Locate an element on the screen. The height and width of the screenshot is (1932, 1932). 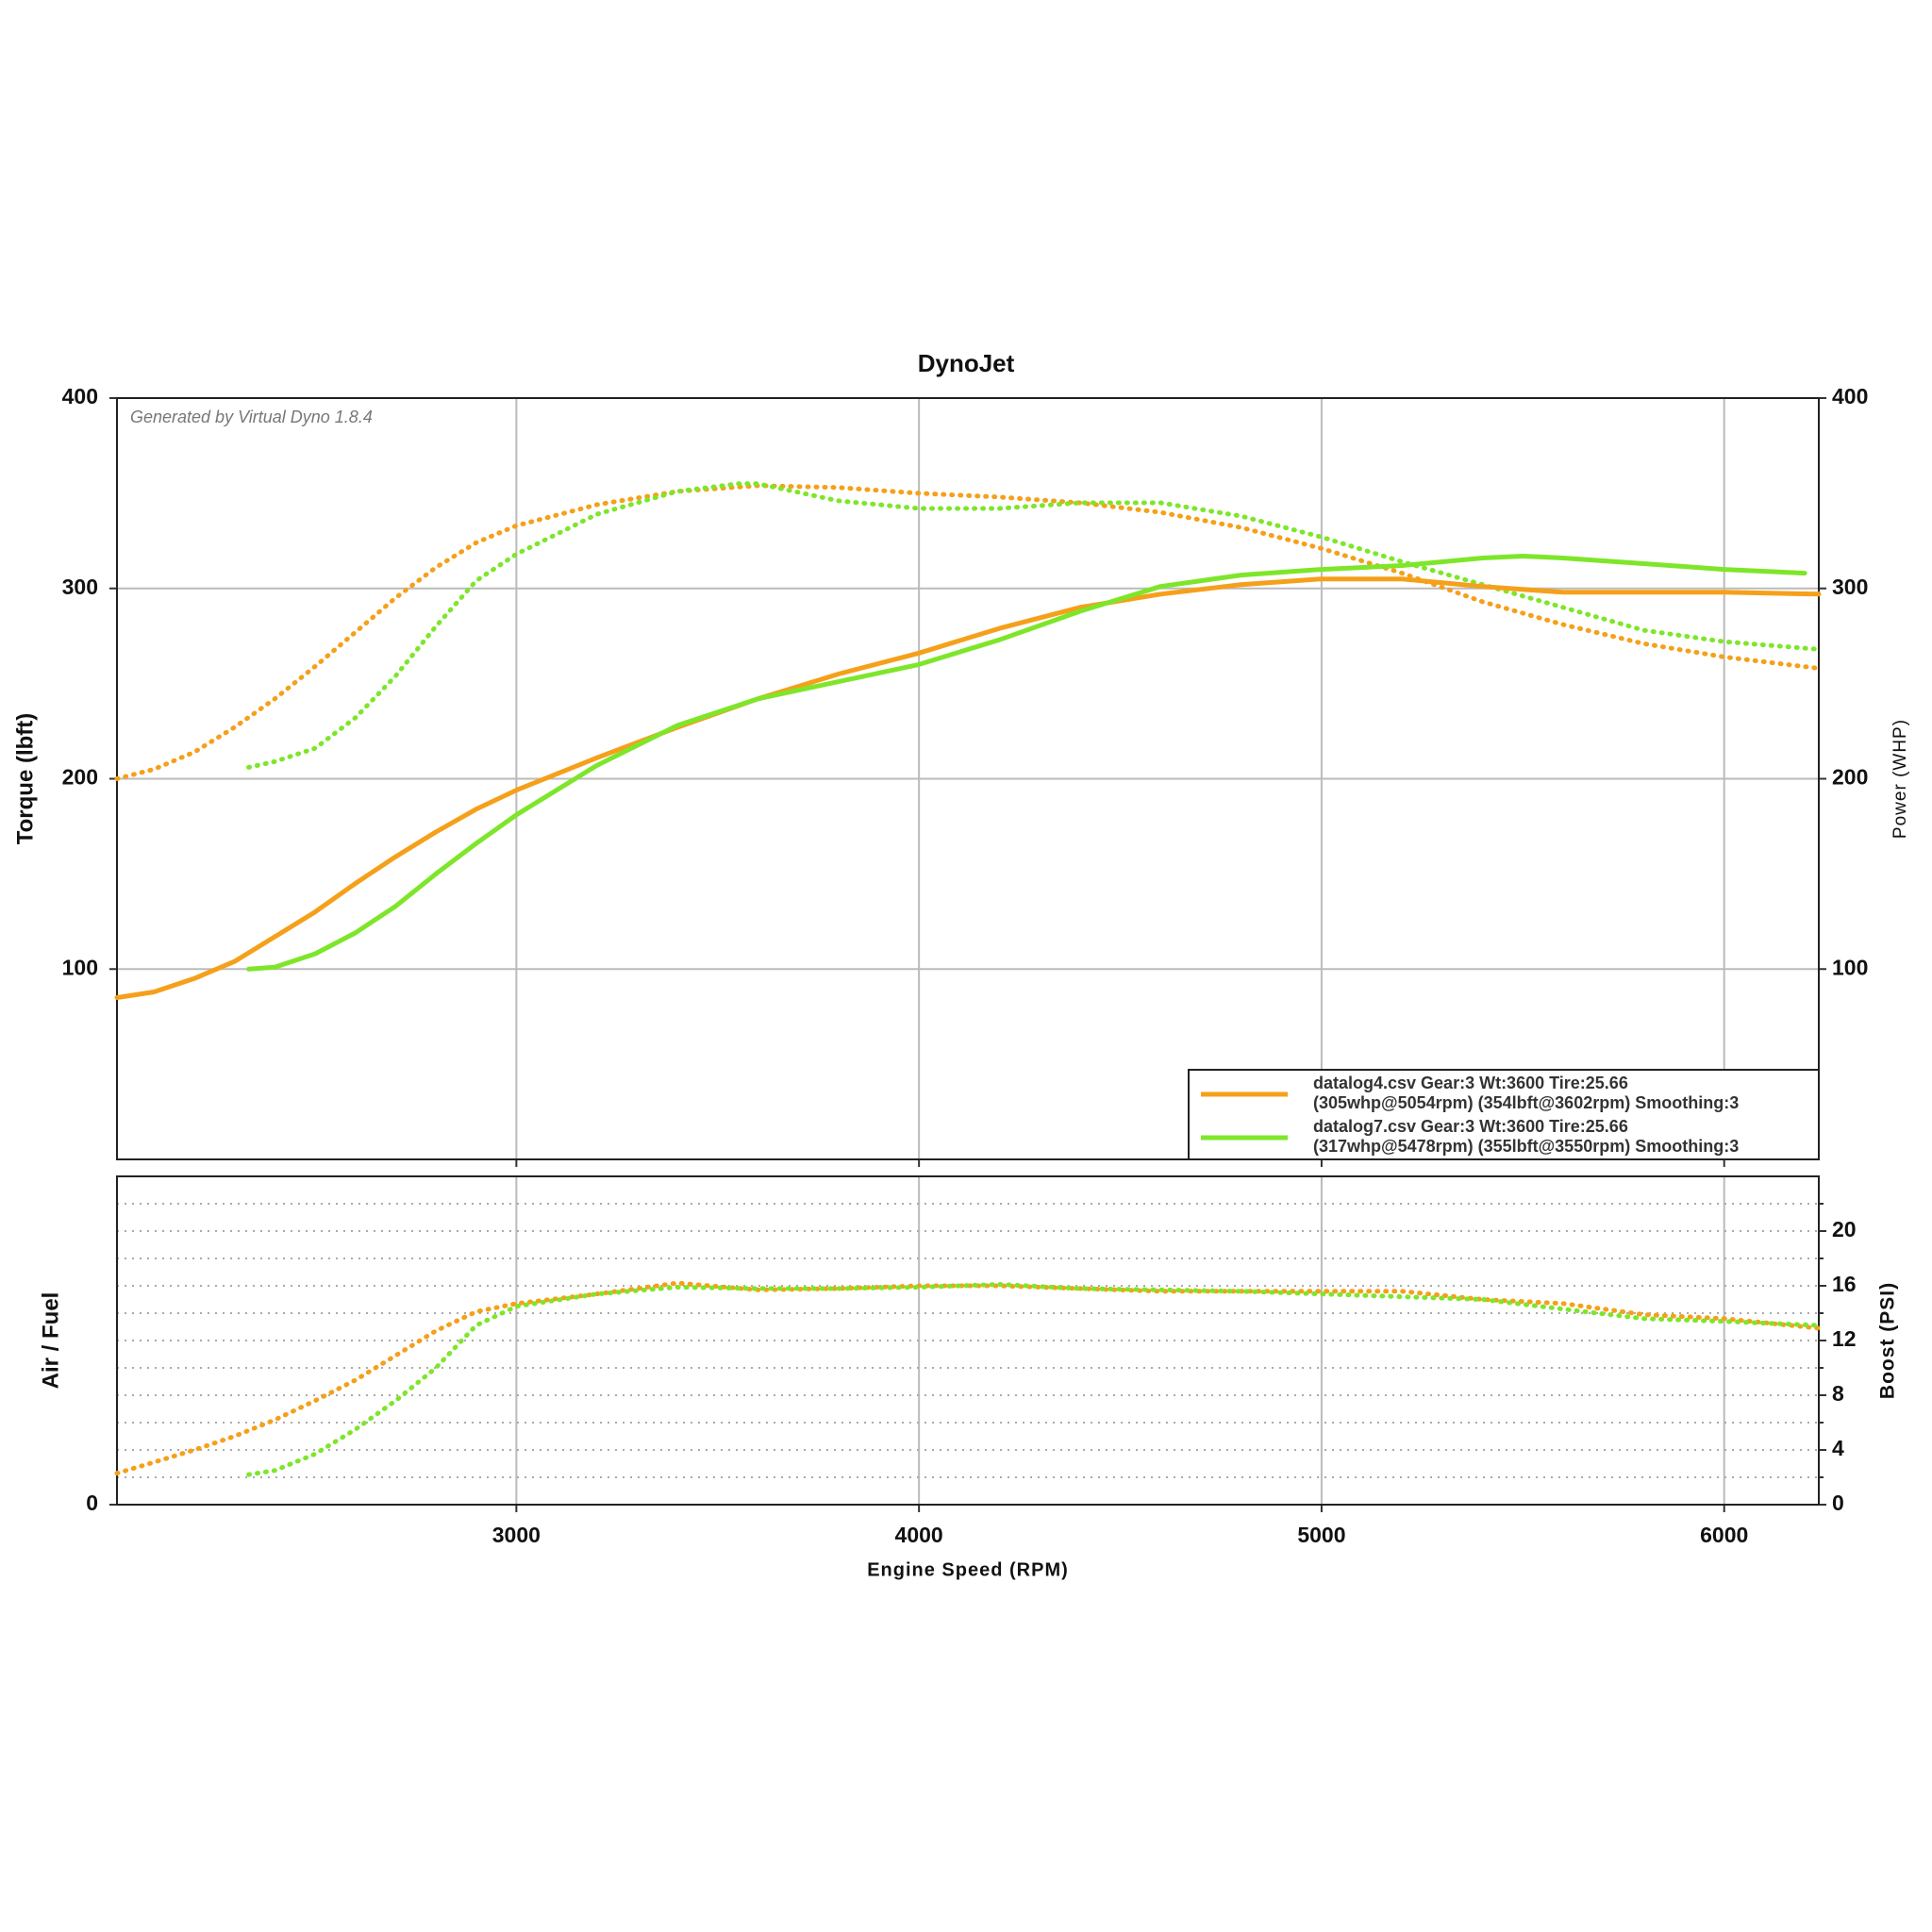
y2-axis-title: Boost (PSI) is located at coordinates (1888, 1341).